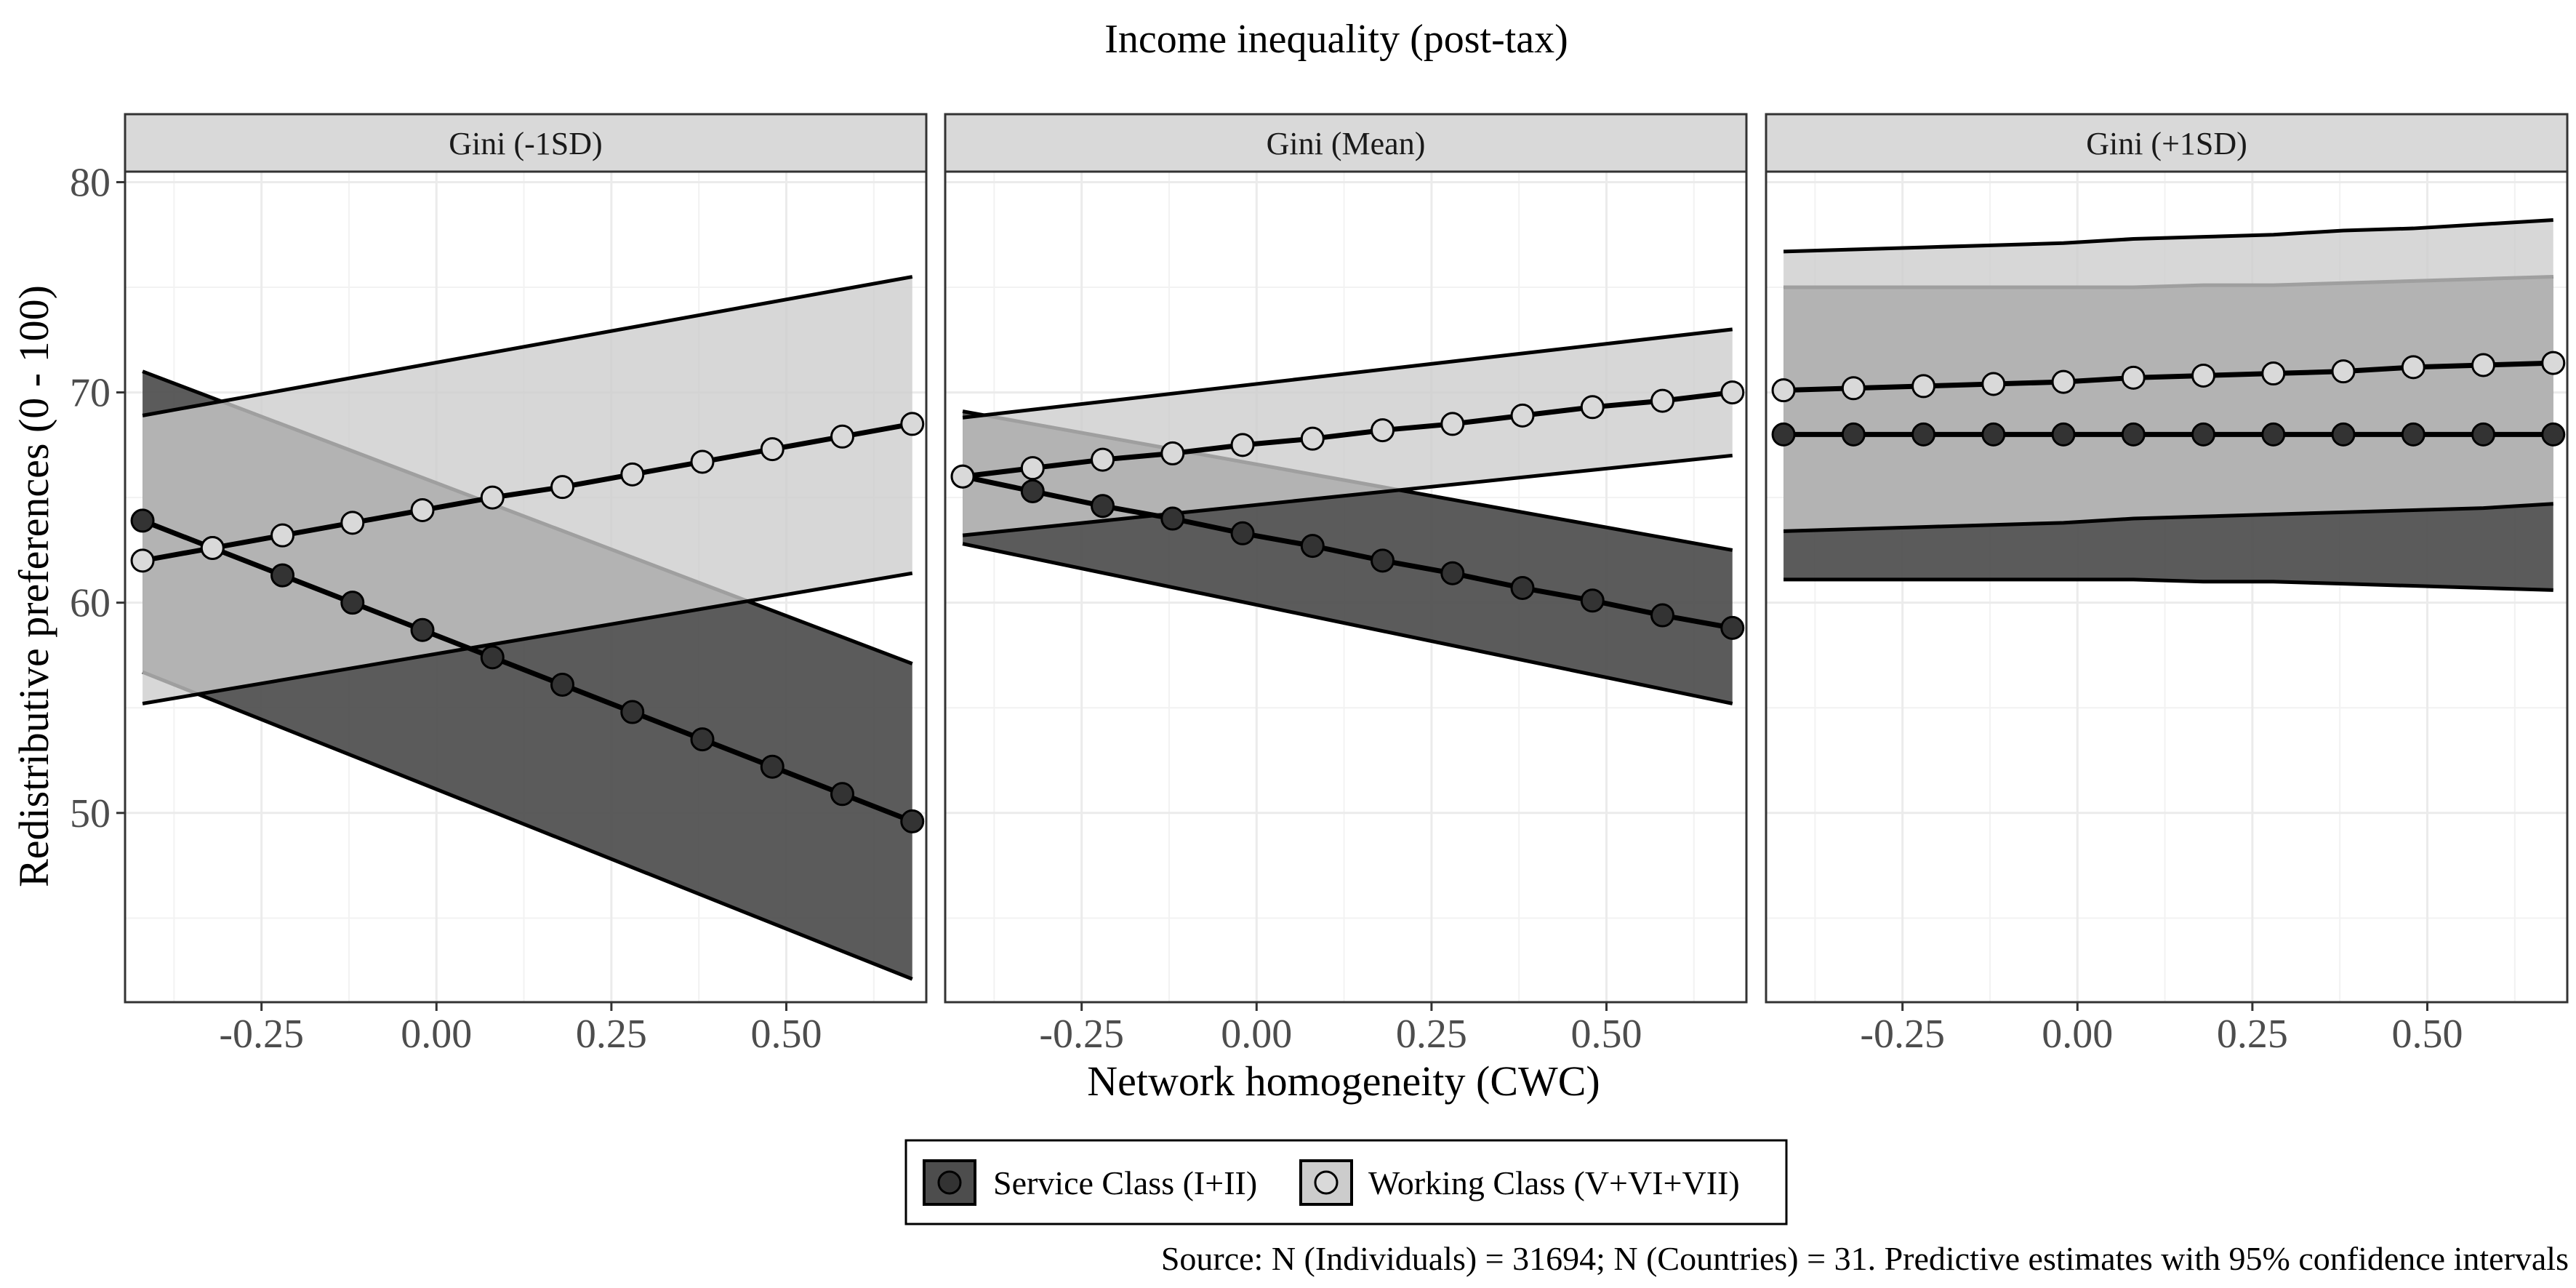 Image resolution: width=2576 pixels, height=1288 pixels. I want to click on y-tick-label: 60, so click(90, 603).